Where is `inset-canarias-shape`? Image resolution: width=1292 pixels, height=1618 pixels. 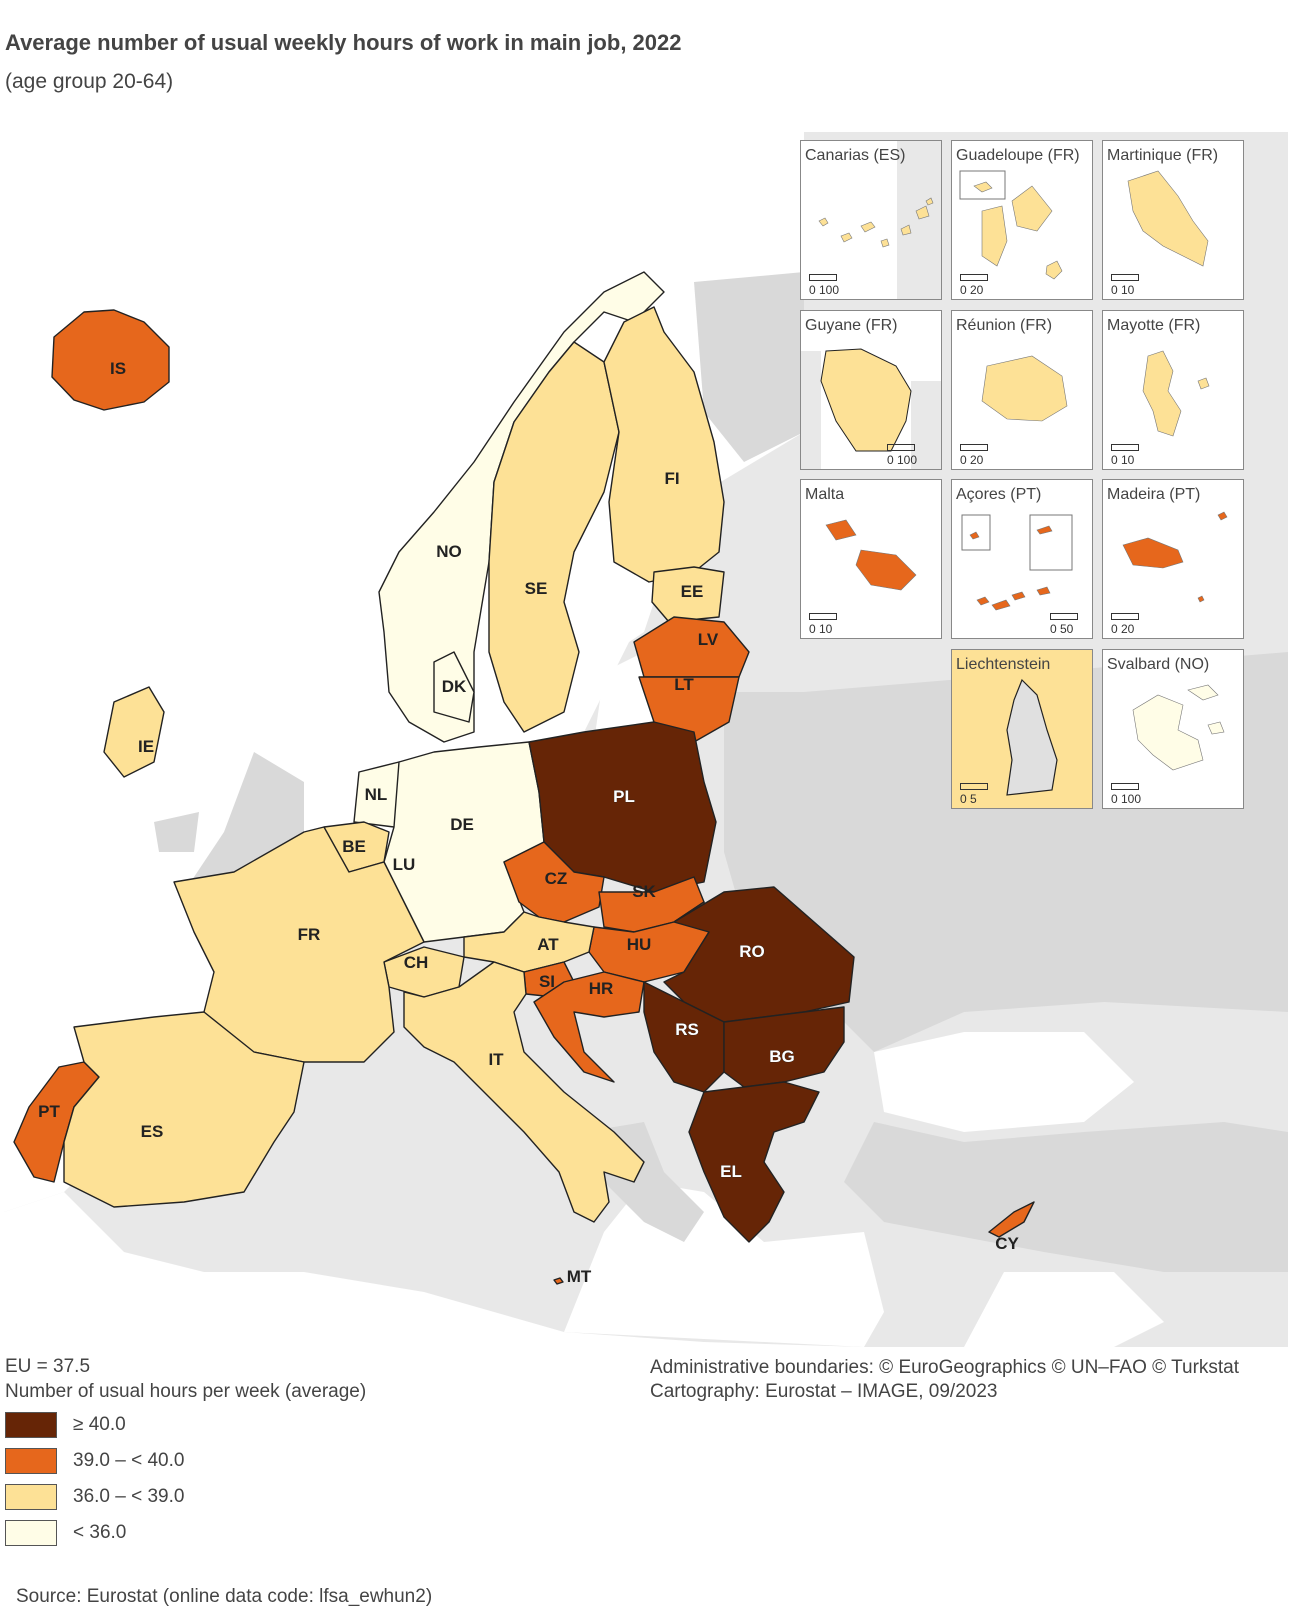
inset-canarias-shape is located at coordinates (879, 220).